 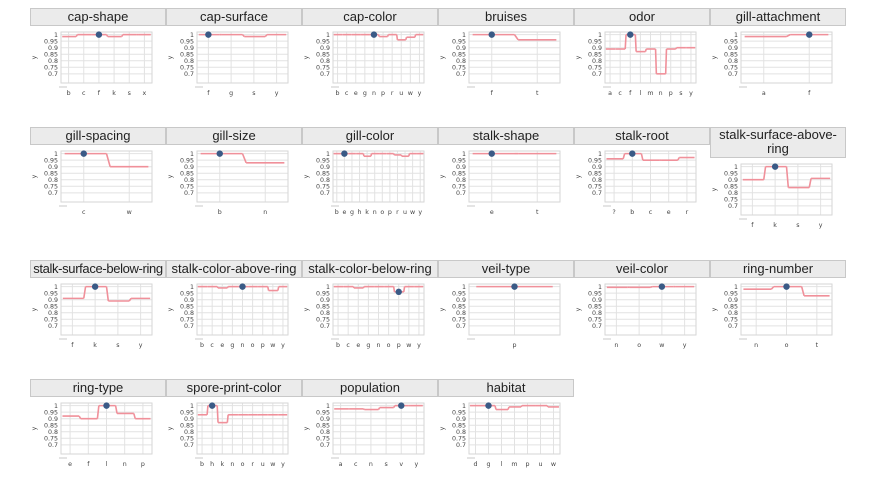 What do you see at coordinates (98, 269) in the screenshot?
I see `chart-title: stalk-surface-below-ring` at bounding box center [98, 269].